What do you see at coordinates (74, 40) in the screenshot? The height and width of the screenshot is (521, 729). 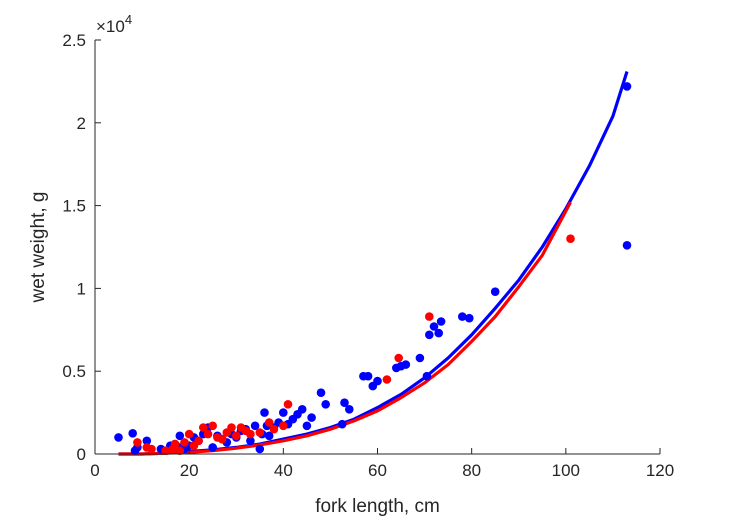 I see `y-tick-label: 2.5` at bounding box center [74, 40].